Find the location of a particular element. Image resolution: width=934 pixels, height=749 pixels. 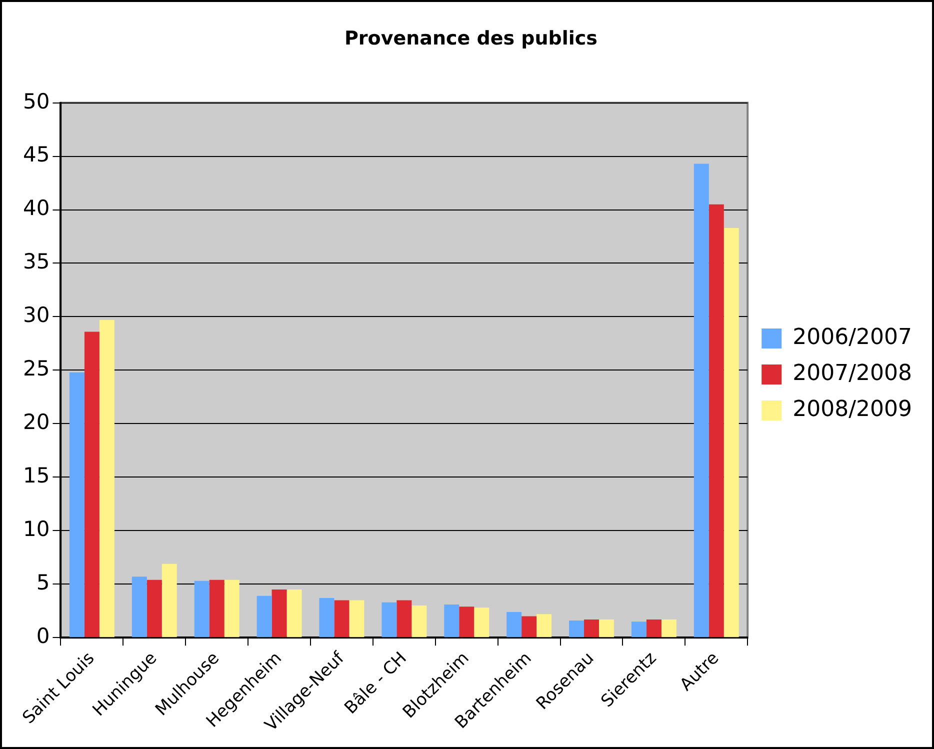

chart-title: Provenance des publics is located at coordinates (471, 38).